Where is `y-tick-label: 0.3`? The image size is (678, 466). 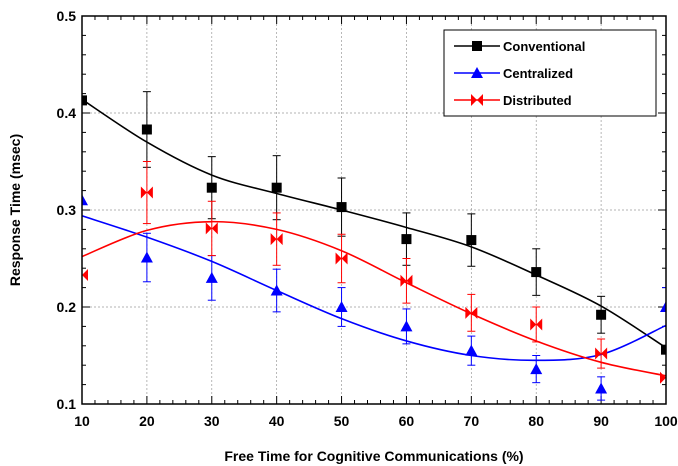 y-tick-label: 0.3 is located at coordinates (67, 210).